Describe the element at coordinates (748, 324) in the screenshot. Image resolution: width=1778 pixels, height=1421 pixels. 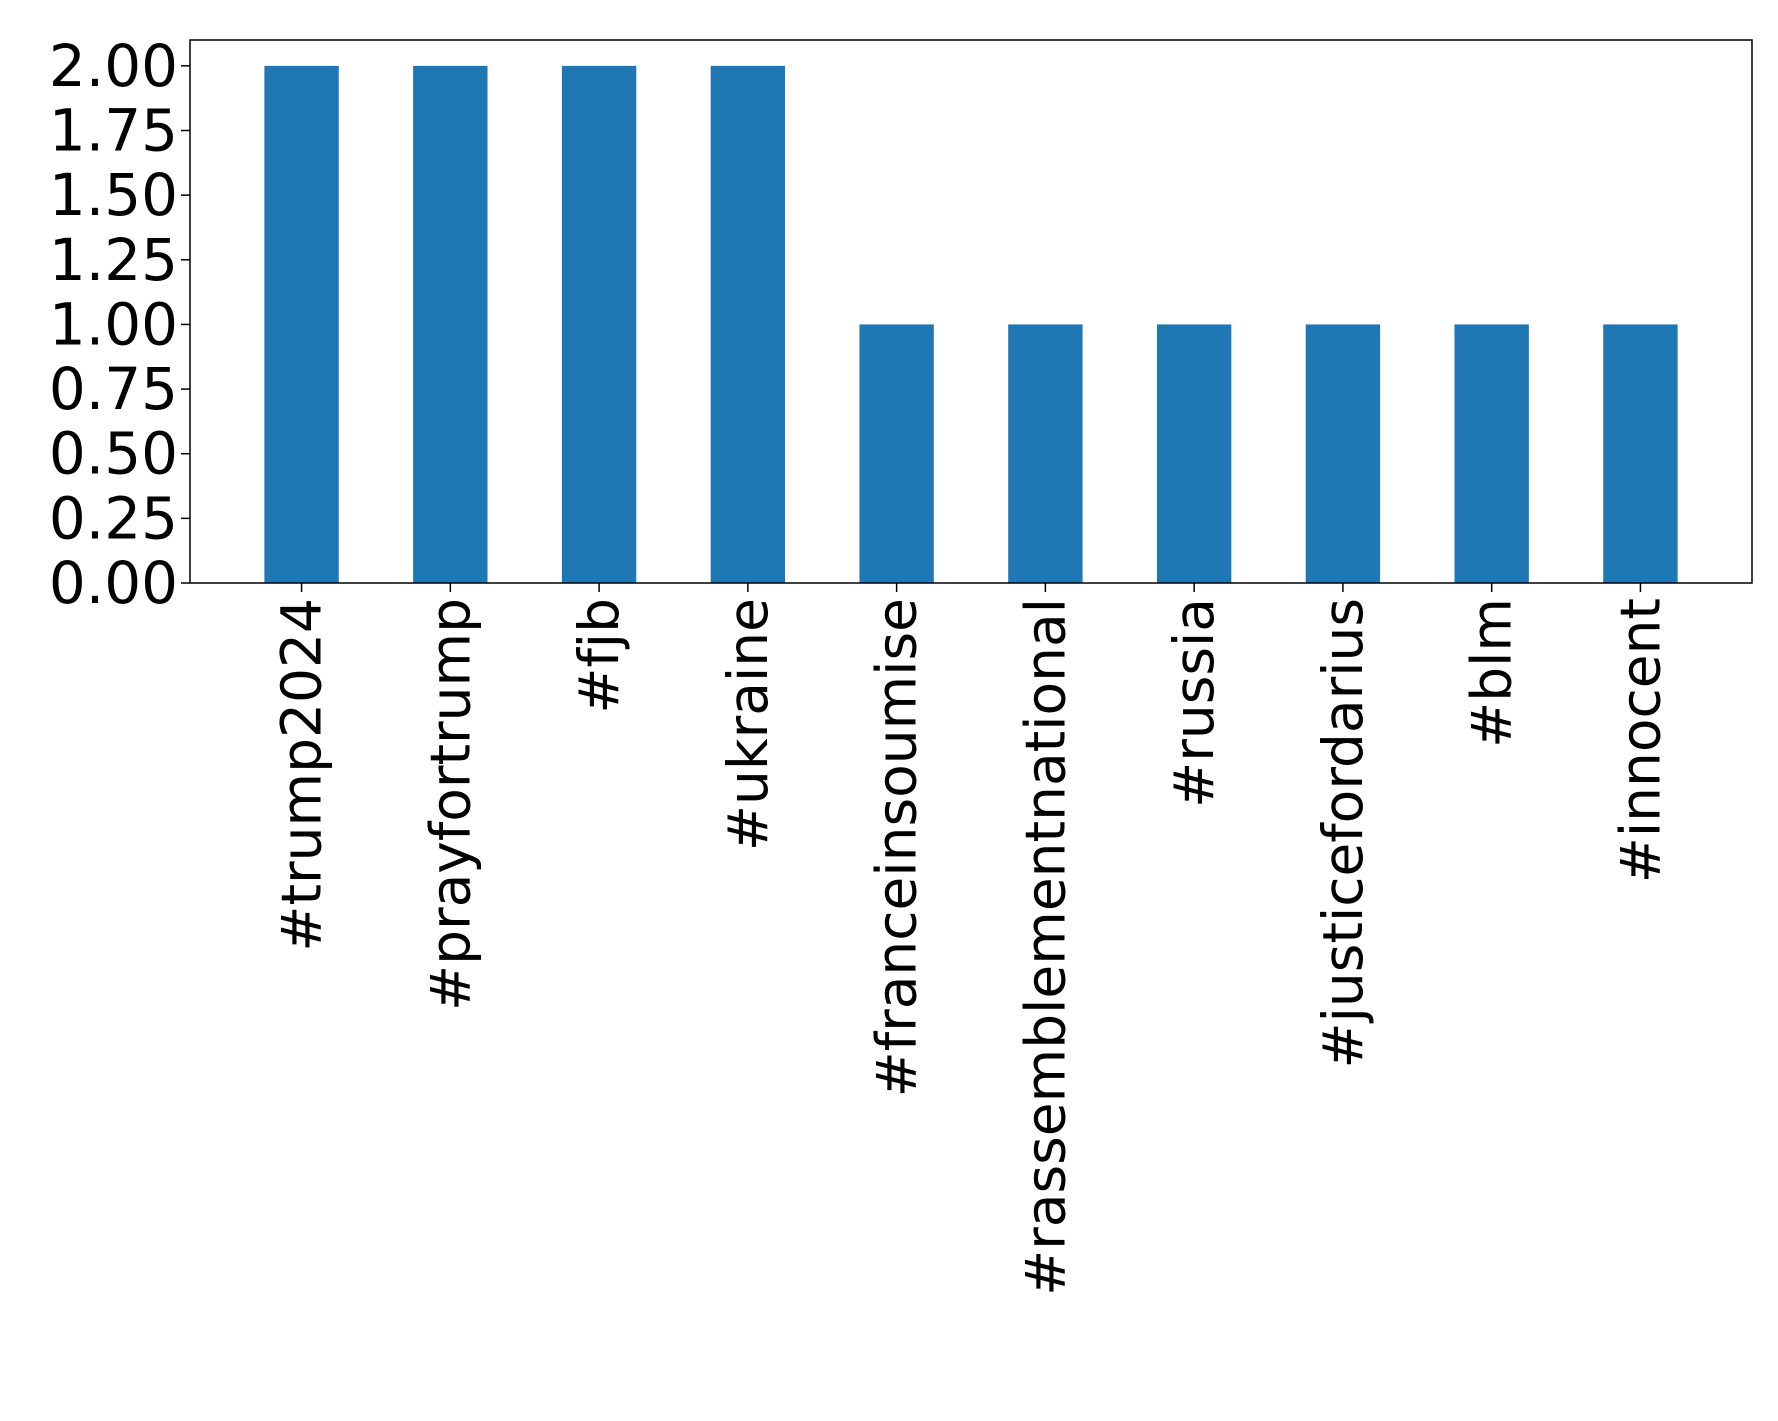
I see `bar-ukraine` at that location.